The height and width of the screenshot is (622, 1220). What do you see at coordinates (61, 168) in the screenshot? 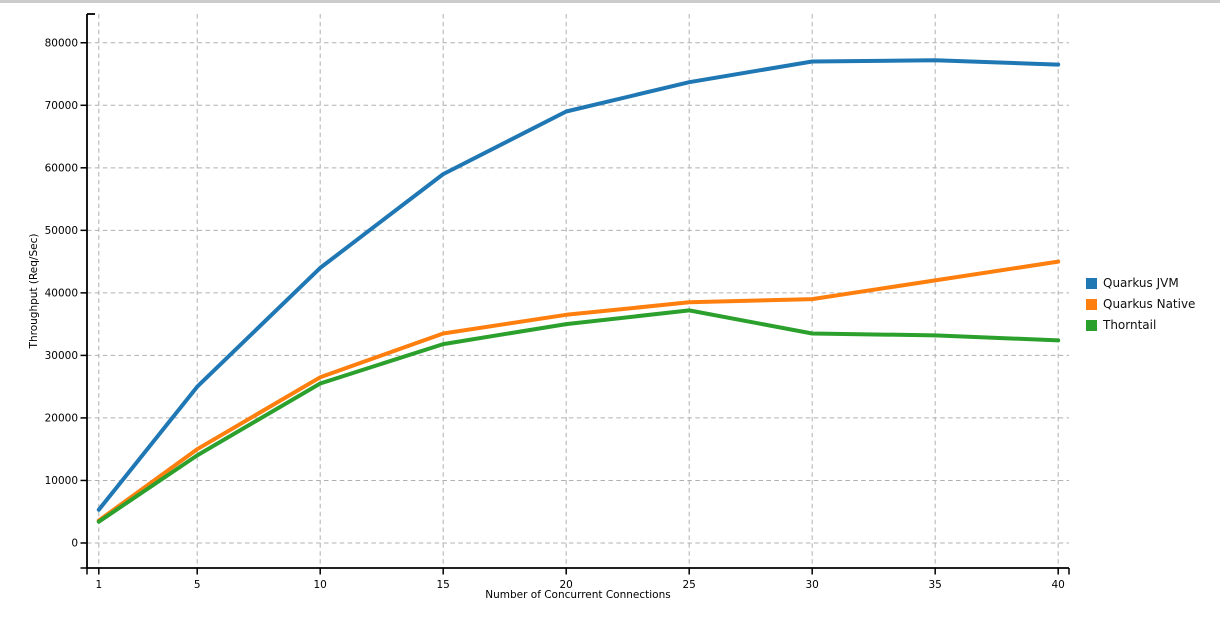
I see `y-tick-label: 60000` at bounding box center [61, 168].